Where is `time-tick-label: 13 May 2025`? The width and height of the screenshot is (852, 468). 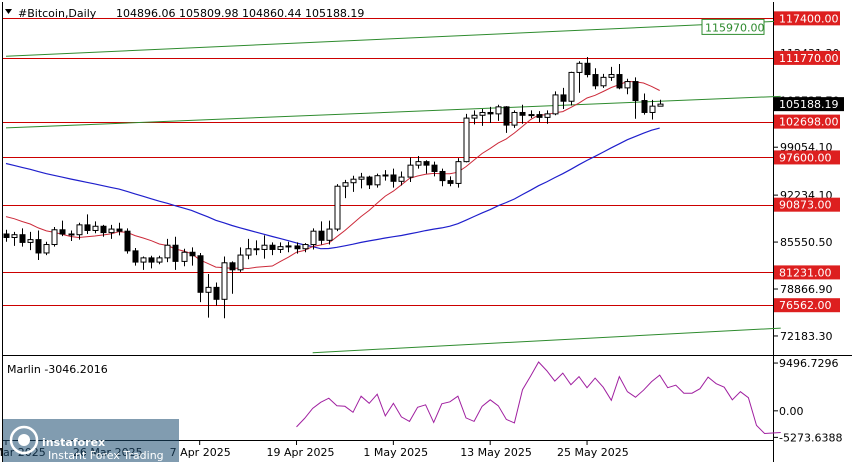 time-tick-label: 13 May 2025 is located at coordinates (496, 452).